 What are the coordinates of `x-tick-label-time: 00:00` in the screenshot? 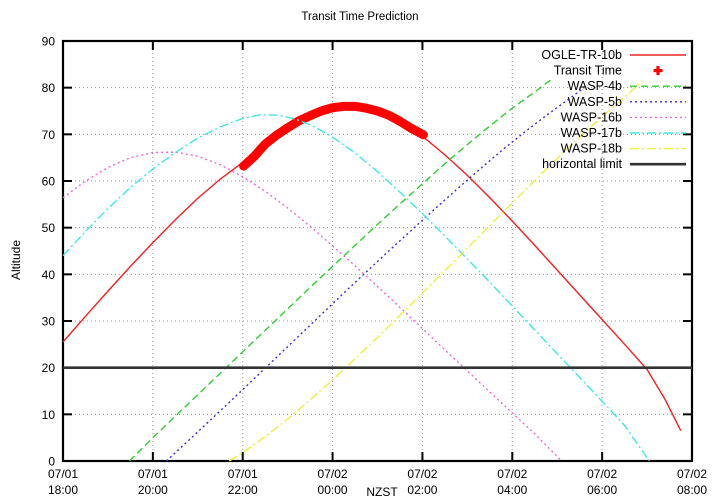 It's located at (333, 490).